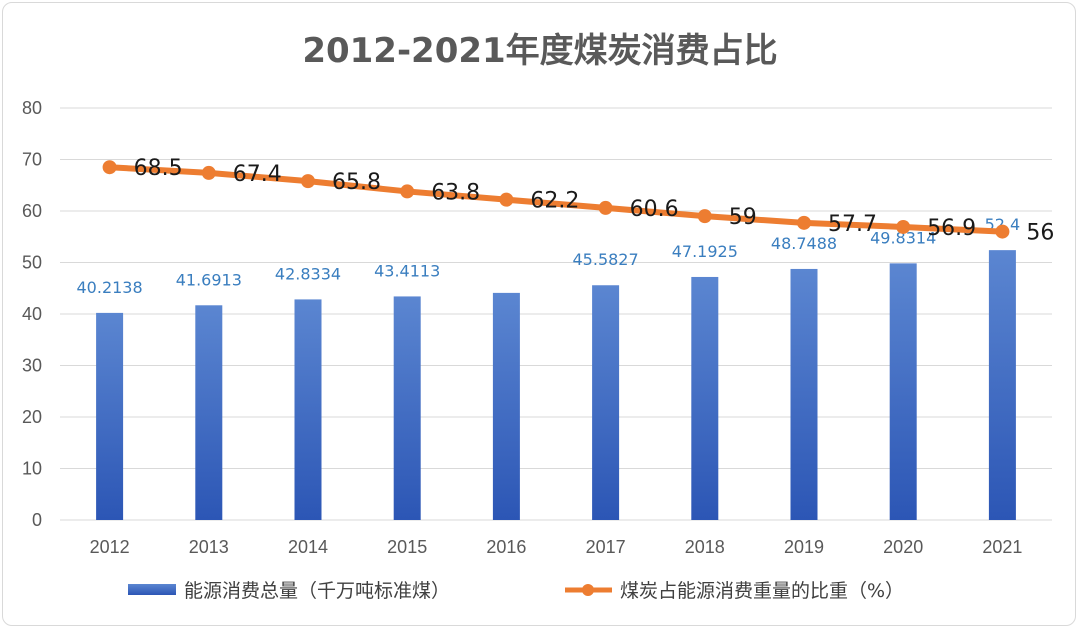  What do you see at coordinates (762, 591) in the screenshot?
I see `legend-line-label: 煤炭占能源消费重量的比重（%）` at bounding box center [762, 591].